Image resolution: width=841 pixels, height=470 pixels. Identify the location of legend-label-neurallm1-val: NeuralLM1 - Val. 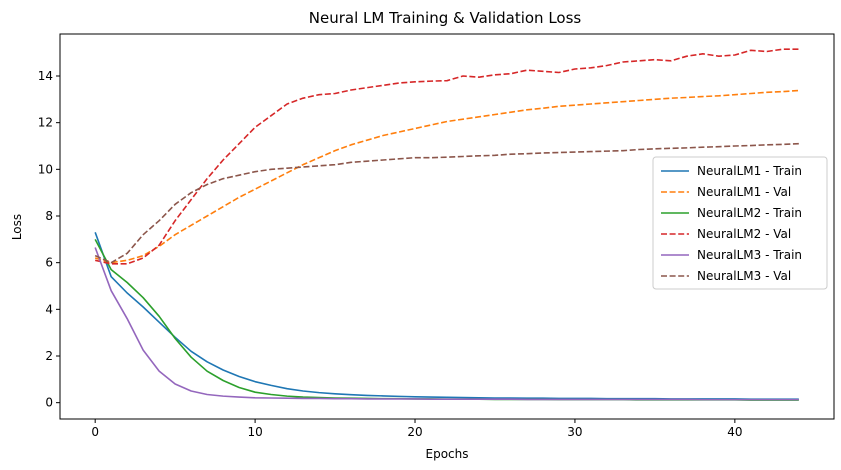
(744, 192).